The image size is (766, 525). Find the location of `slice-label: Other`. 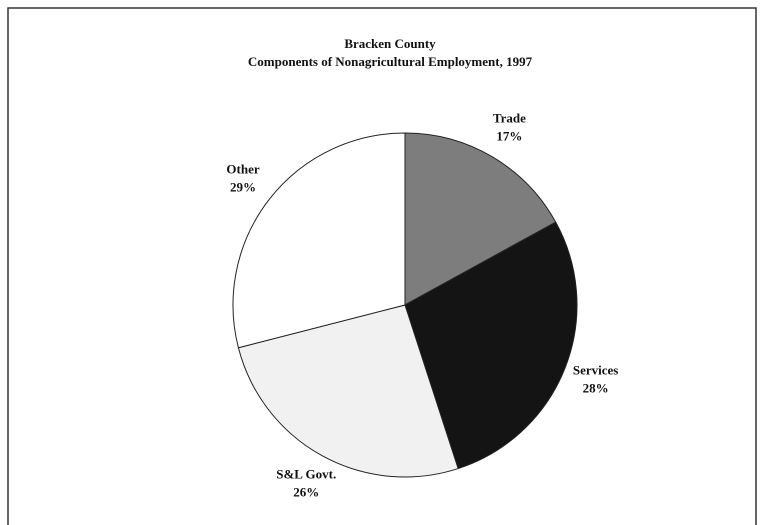

slice-label: Other is located at coordinates (242, 168).